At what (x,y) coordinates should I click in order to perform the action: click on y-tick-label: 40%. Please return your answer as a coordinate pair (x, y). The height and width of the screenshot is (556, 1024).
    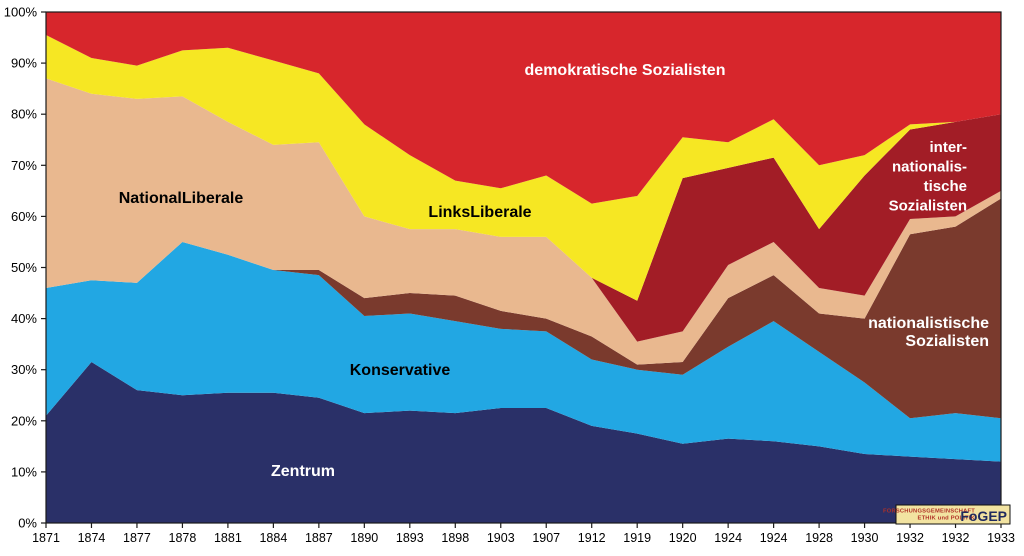
    Looking at the image, I should click on (24, 318).